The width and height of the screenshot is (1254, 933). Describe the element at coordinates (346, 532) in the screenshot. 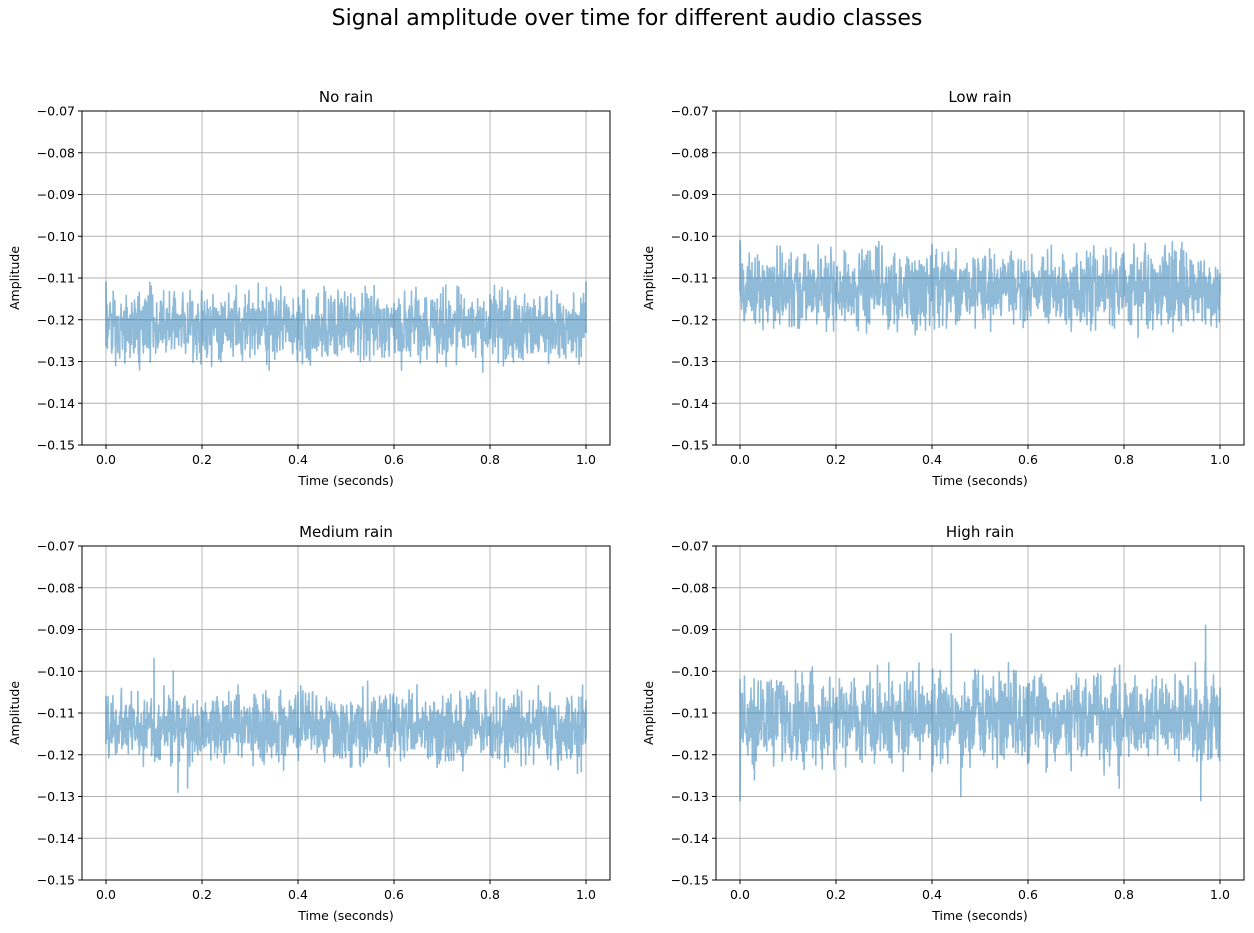

I see `panel-title-medium-rain: Medium rain` at that location.